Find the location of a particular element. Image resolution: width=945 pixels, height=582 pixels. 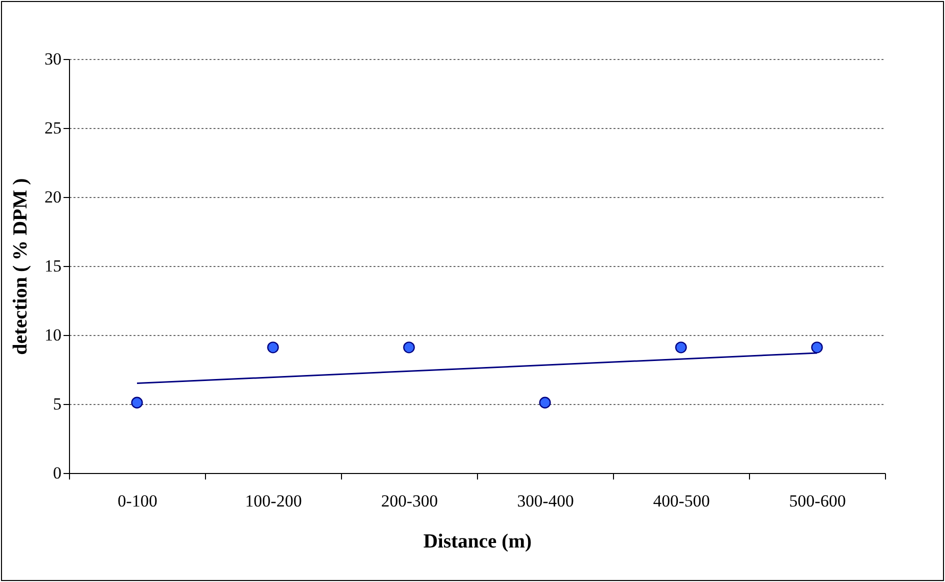

y-axis-title: detection ( % DPM ) is located at coordinates (21, 266).